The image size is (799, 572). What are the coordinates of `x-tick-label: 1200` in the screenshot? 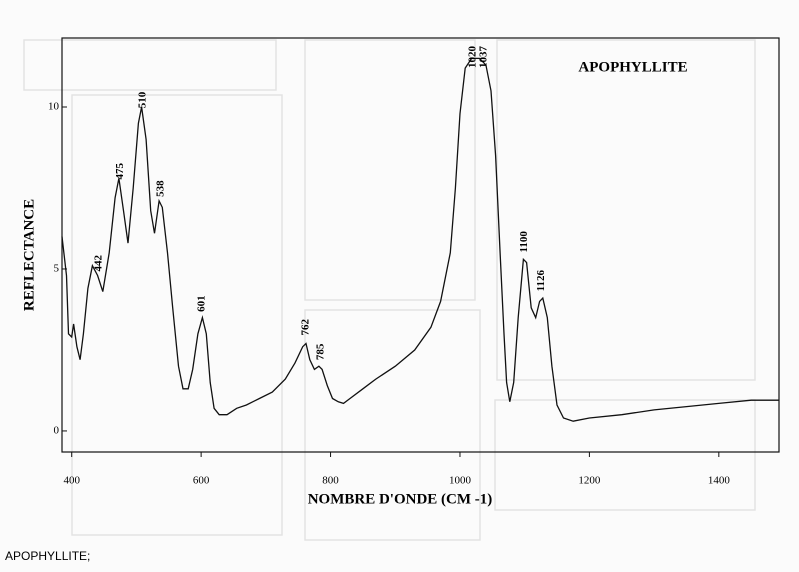 It's located at (589, 481).